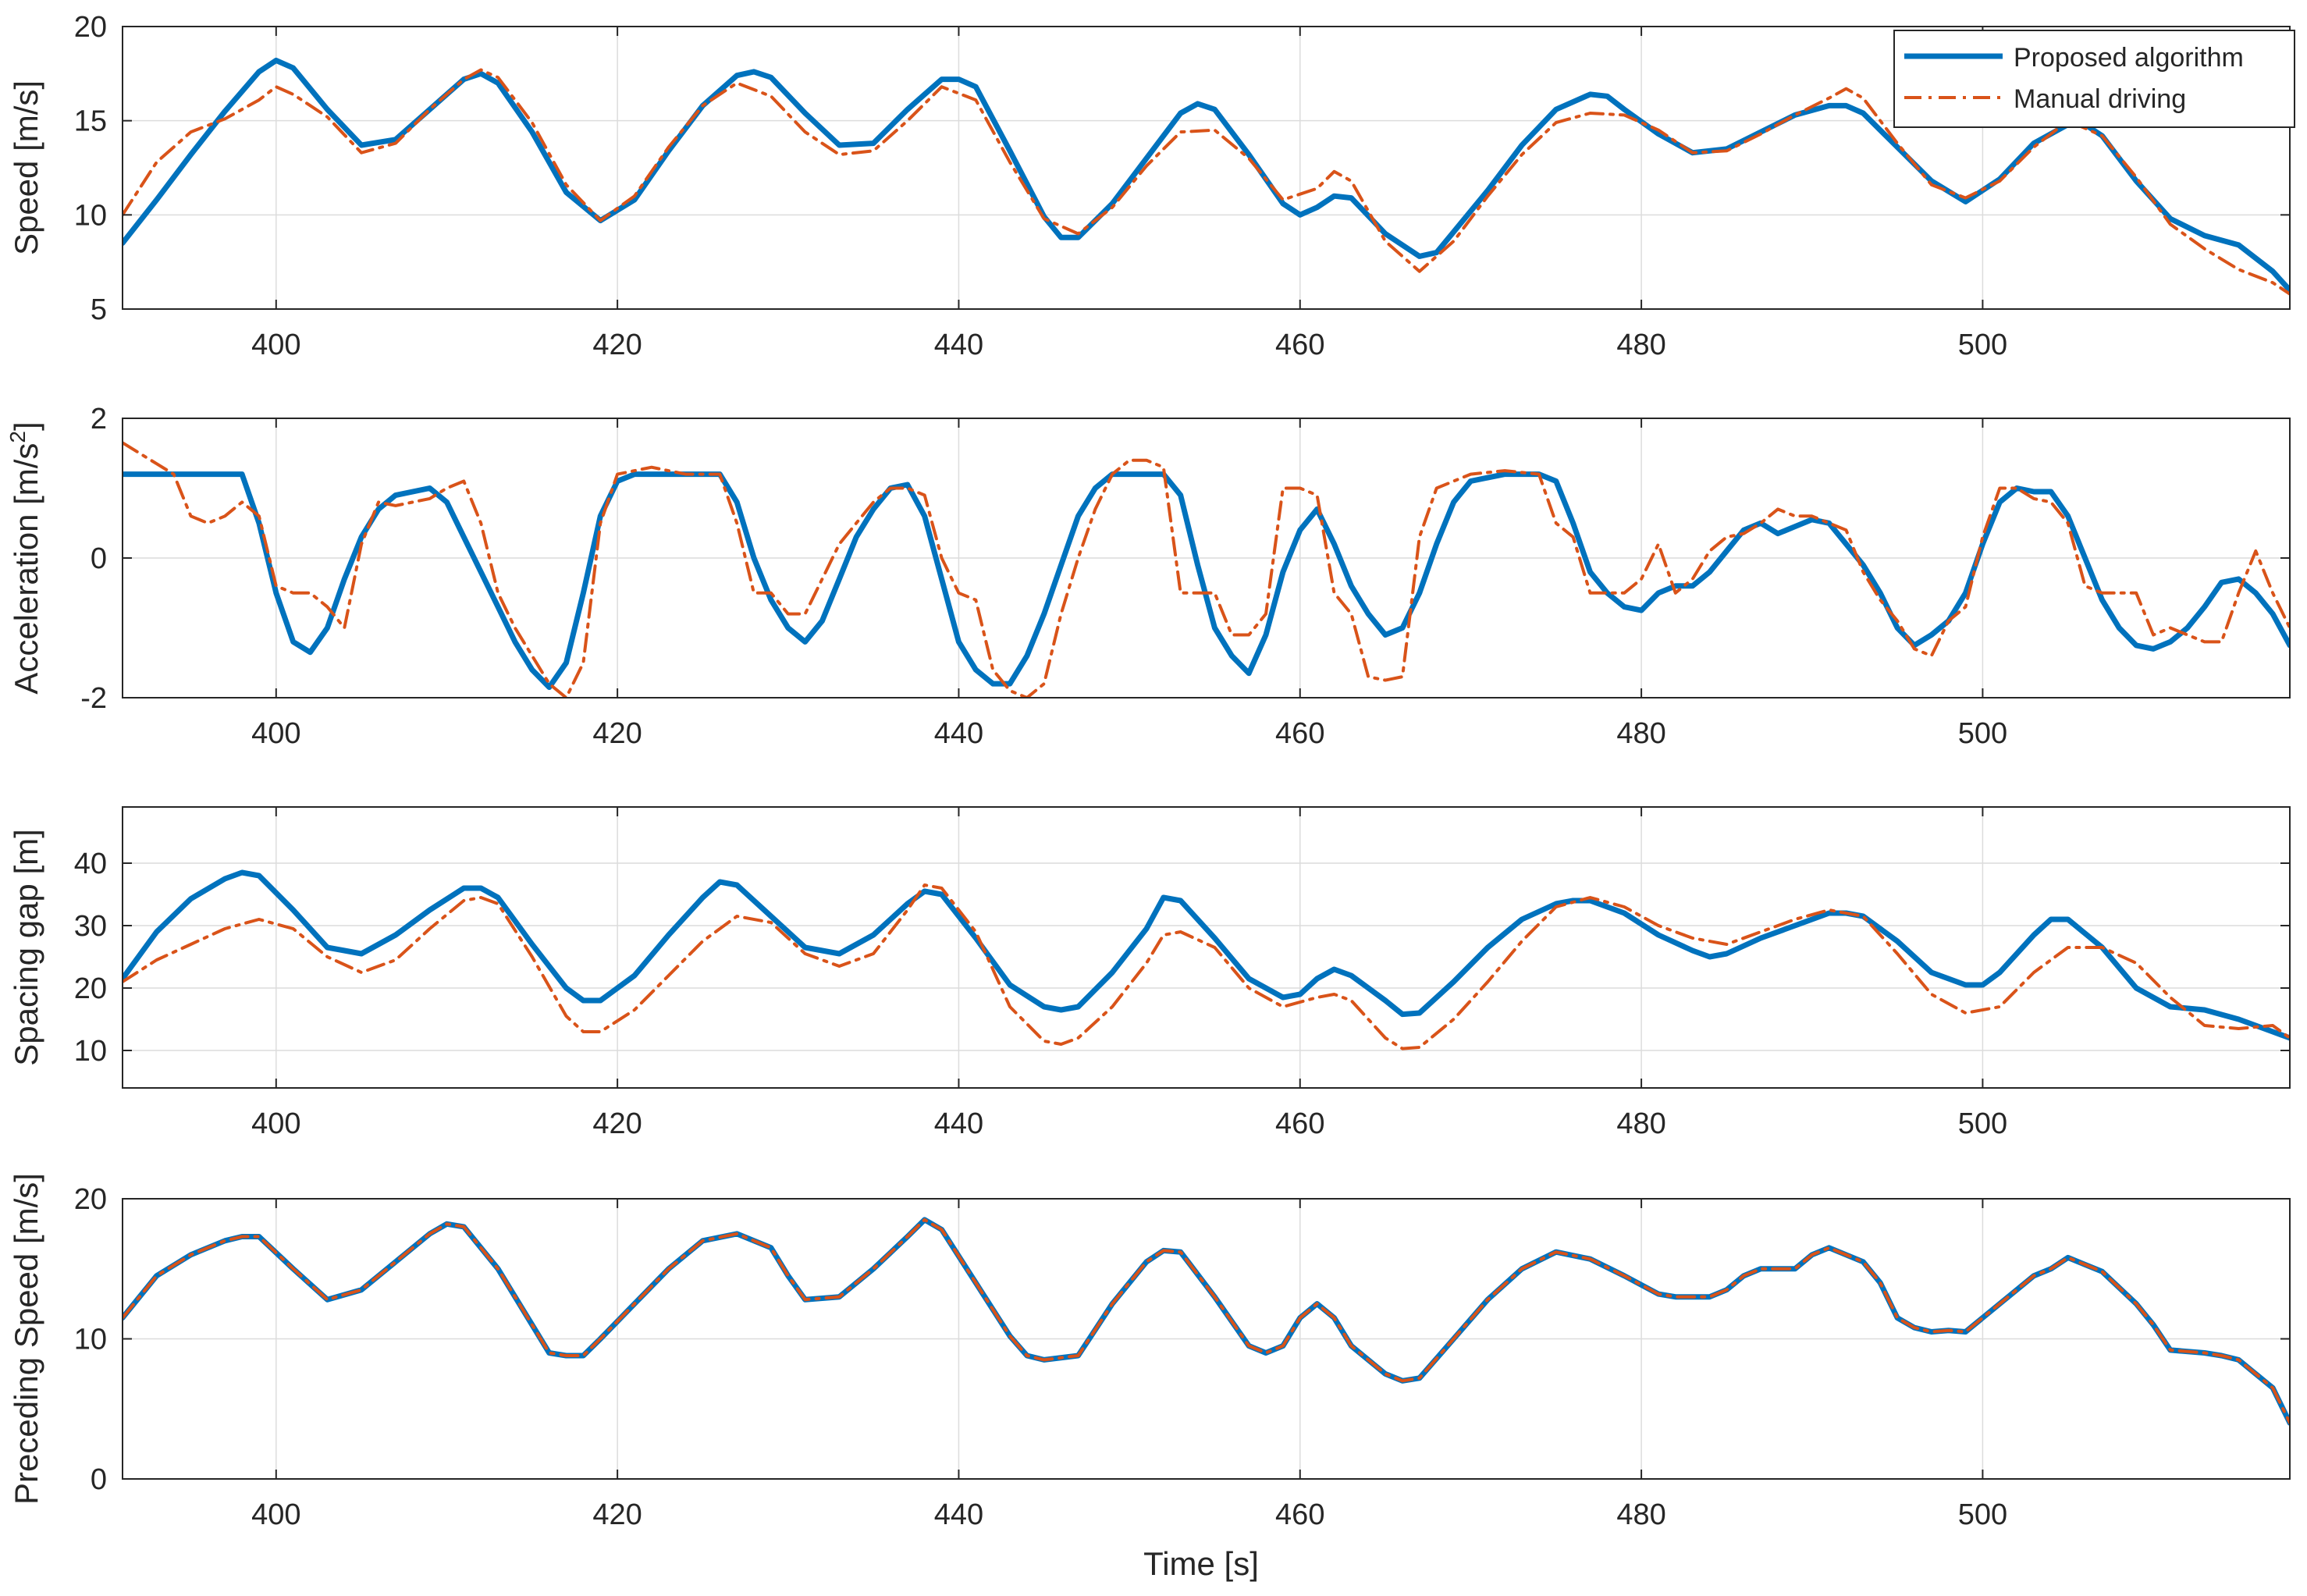  I want to click on spacing-gap-ytick-label: 10, so click(90, 1051).